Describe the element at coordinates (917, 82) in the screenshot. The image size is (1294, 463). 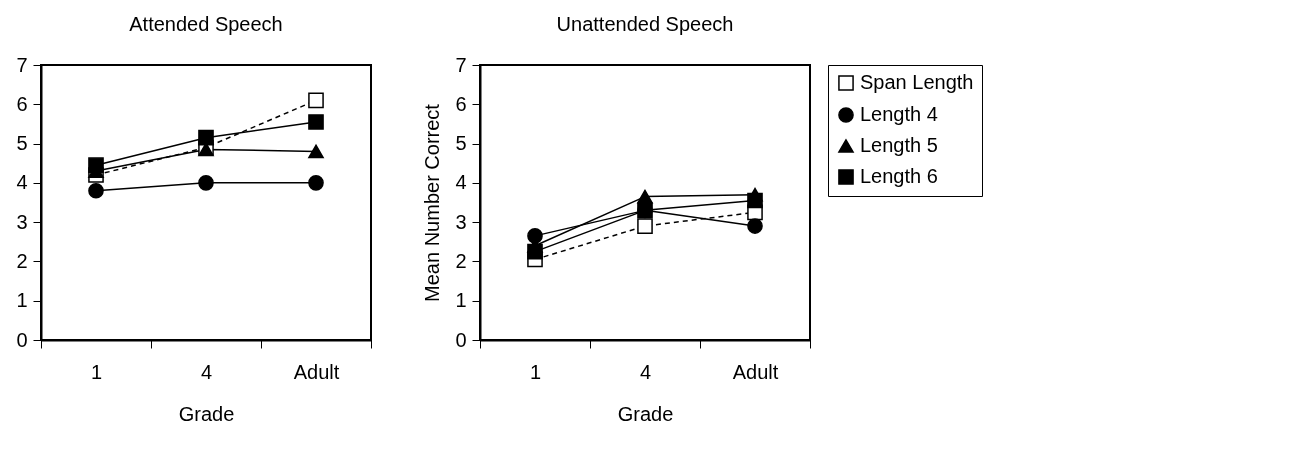
I see `legend-label: Span Length` at that location.